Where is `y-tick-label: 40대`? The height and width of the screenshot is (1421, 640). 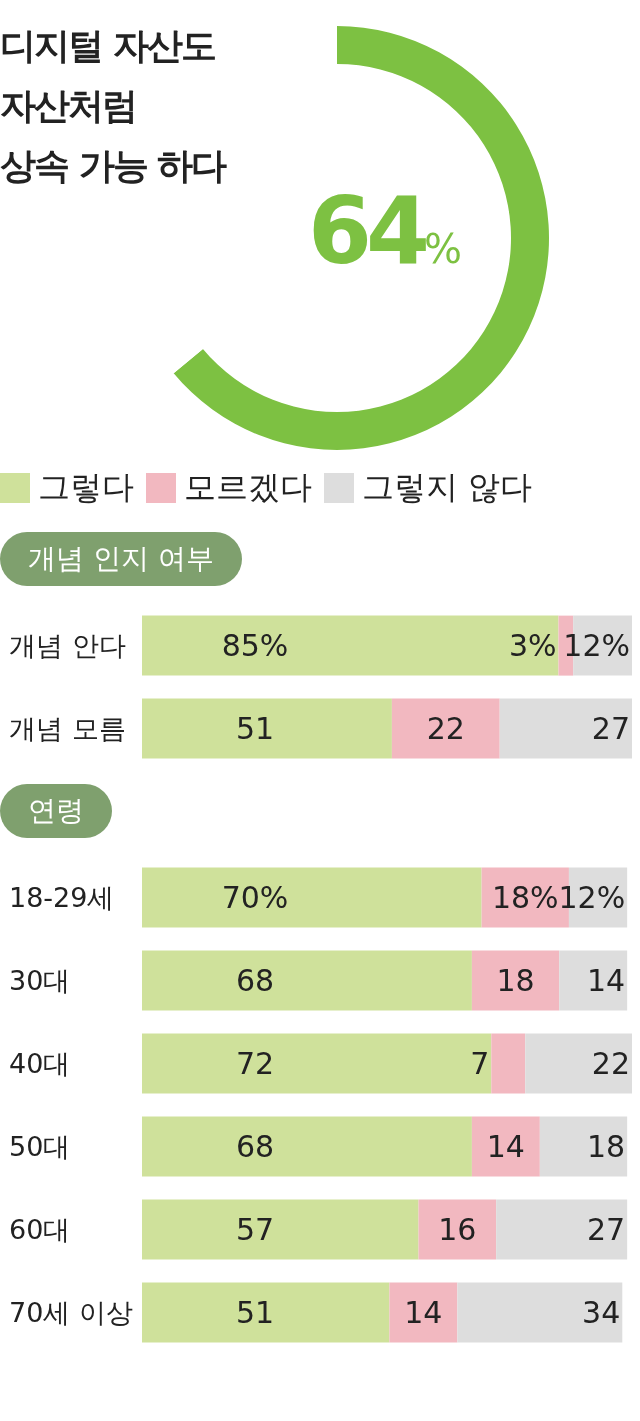 y-tick-label: 40대 is located at coordinates (40, 1063).